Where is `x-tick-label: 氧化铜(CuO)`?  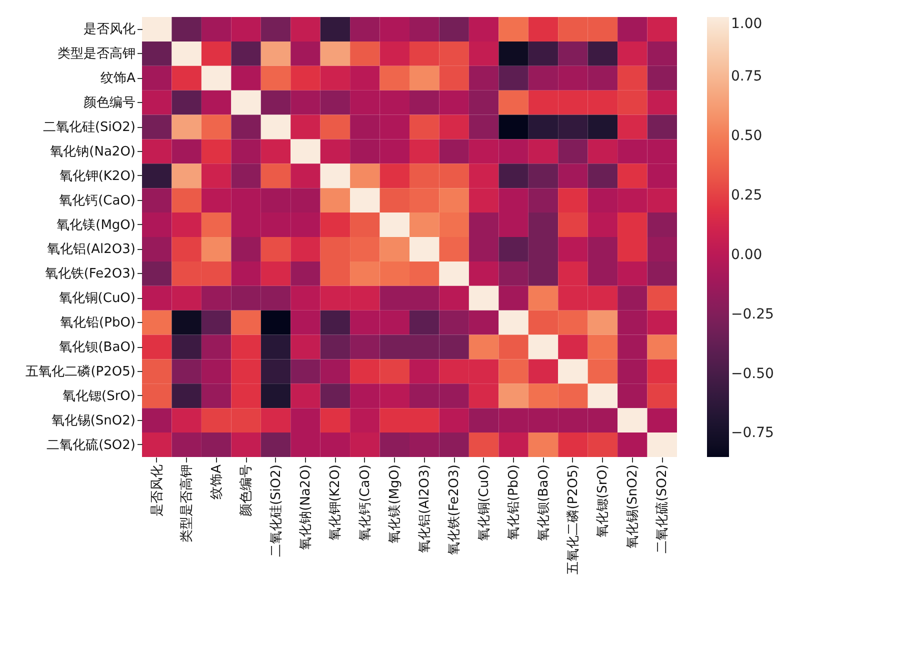
x-tick-label: 氧化铜(CuO) is located at coordinates (484, 503).